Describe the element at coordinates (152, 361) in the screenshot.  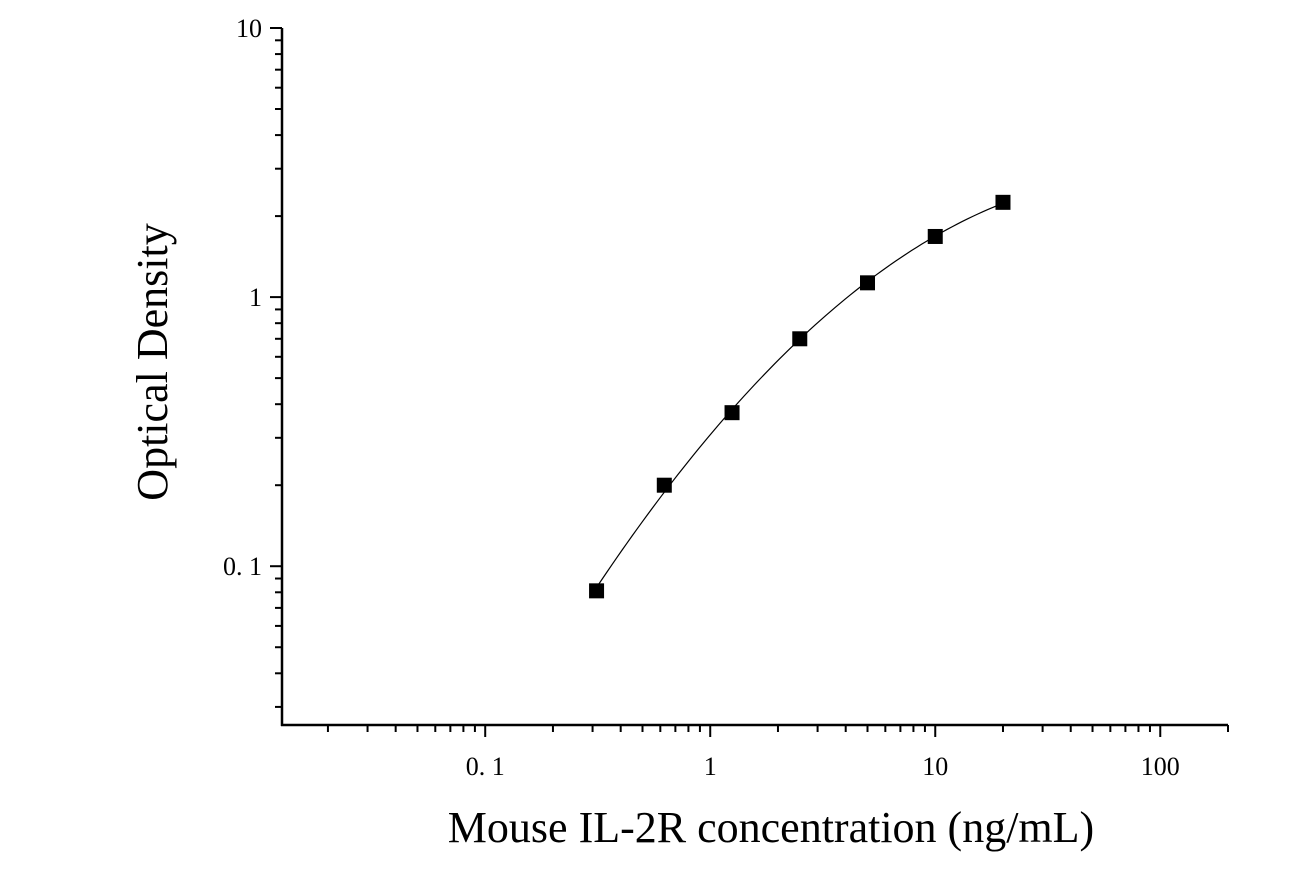
I see `y-axis-title: Optical Density` at that location.